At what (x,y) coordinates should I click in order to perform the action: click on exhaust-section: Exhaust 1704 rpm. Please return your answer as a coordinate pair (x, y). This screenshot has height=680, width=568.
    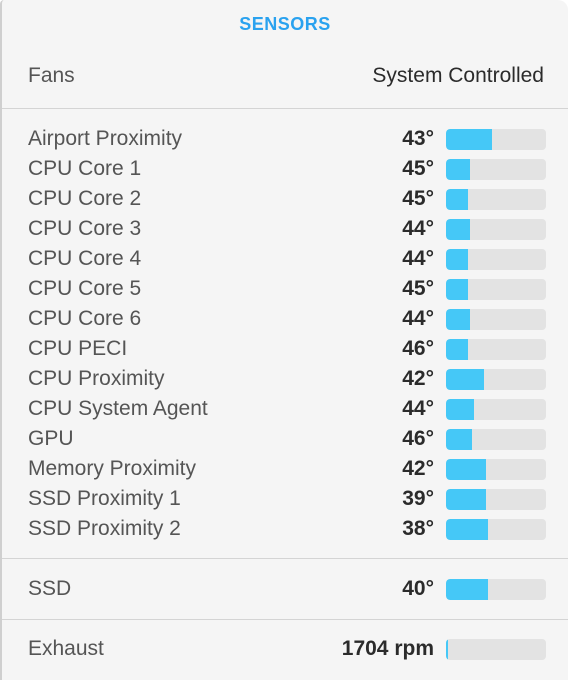
    Looking at the image, I should click on (285, 649).